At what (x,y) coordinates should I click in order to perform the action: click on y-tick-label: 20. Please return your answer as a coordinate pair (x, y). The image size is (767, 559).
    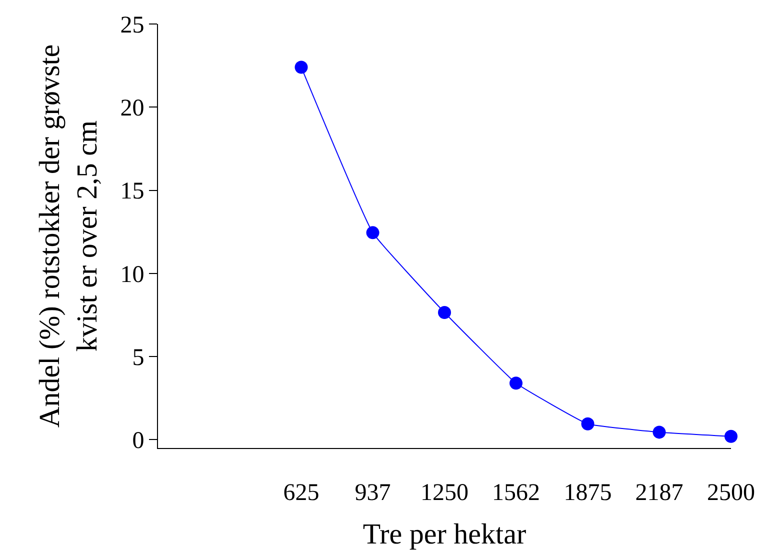
    Looking at the image, I should click on (132, 109).